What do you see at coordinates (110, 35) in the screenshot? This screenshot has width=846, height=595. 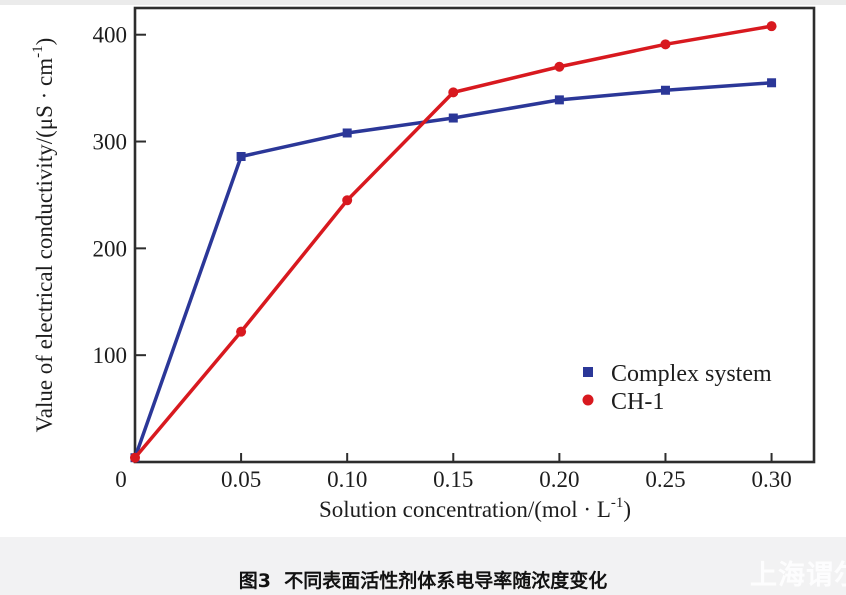 I see `y-tick-label: 400` at bounding box center [110, 35].